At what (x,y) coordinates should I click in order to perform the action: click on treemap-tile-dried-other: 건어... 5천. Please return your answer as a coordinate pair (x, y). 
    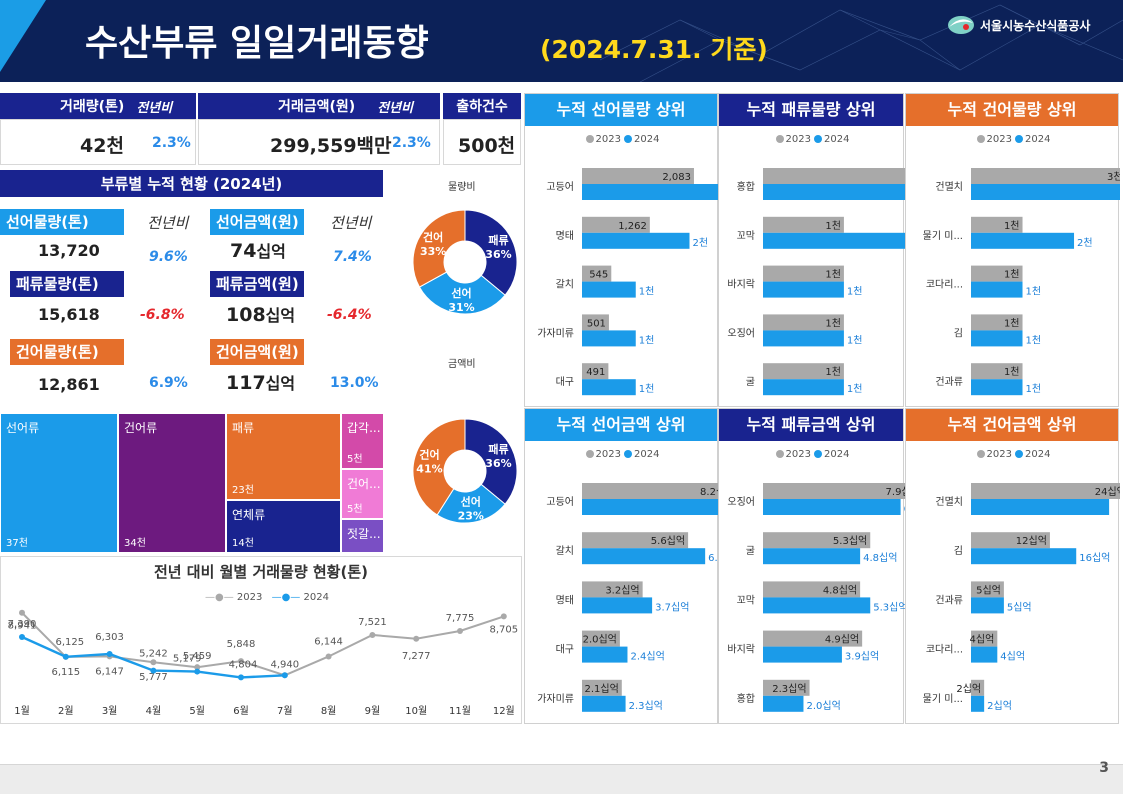
    Looking at the image, I should click on (362, 494).